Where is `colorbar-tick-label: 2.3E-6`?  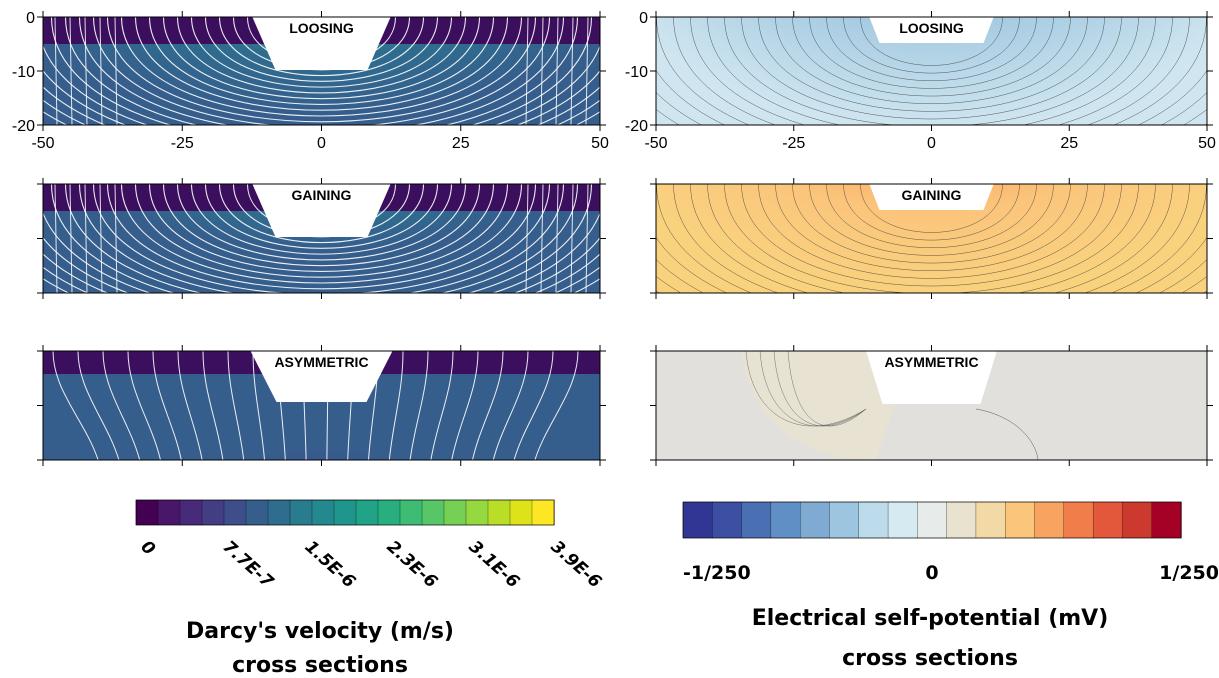 colorbar-tick-label: 2.3E-6 is located at coordinates (412, 565).